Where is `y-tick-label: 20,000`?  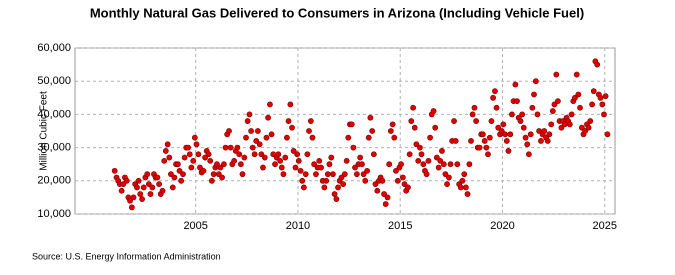 y-tick-label: 20,000 is located at coordinates (54, 181).